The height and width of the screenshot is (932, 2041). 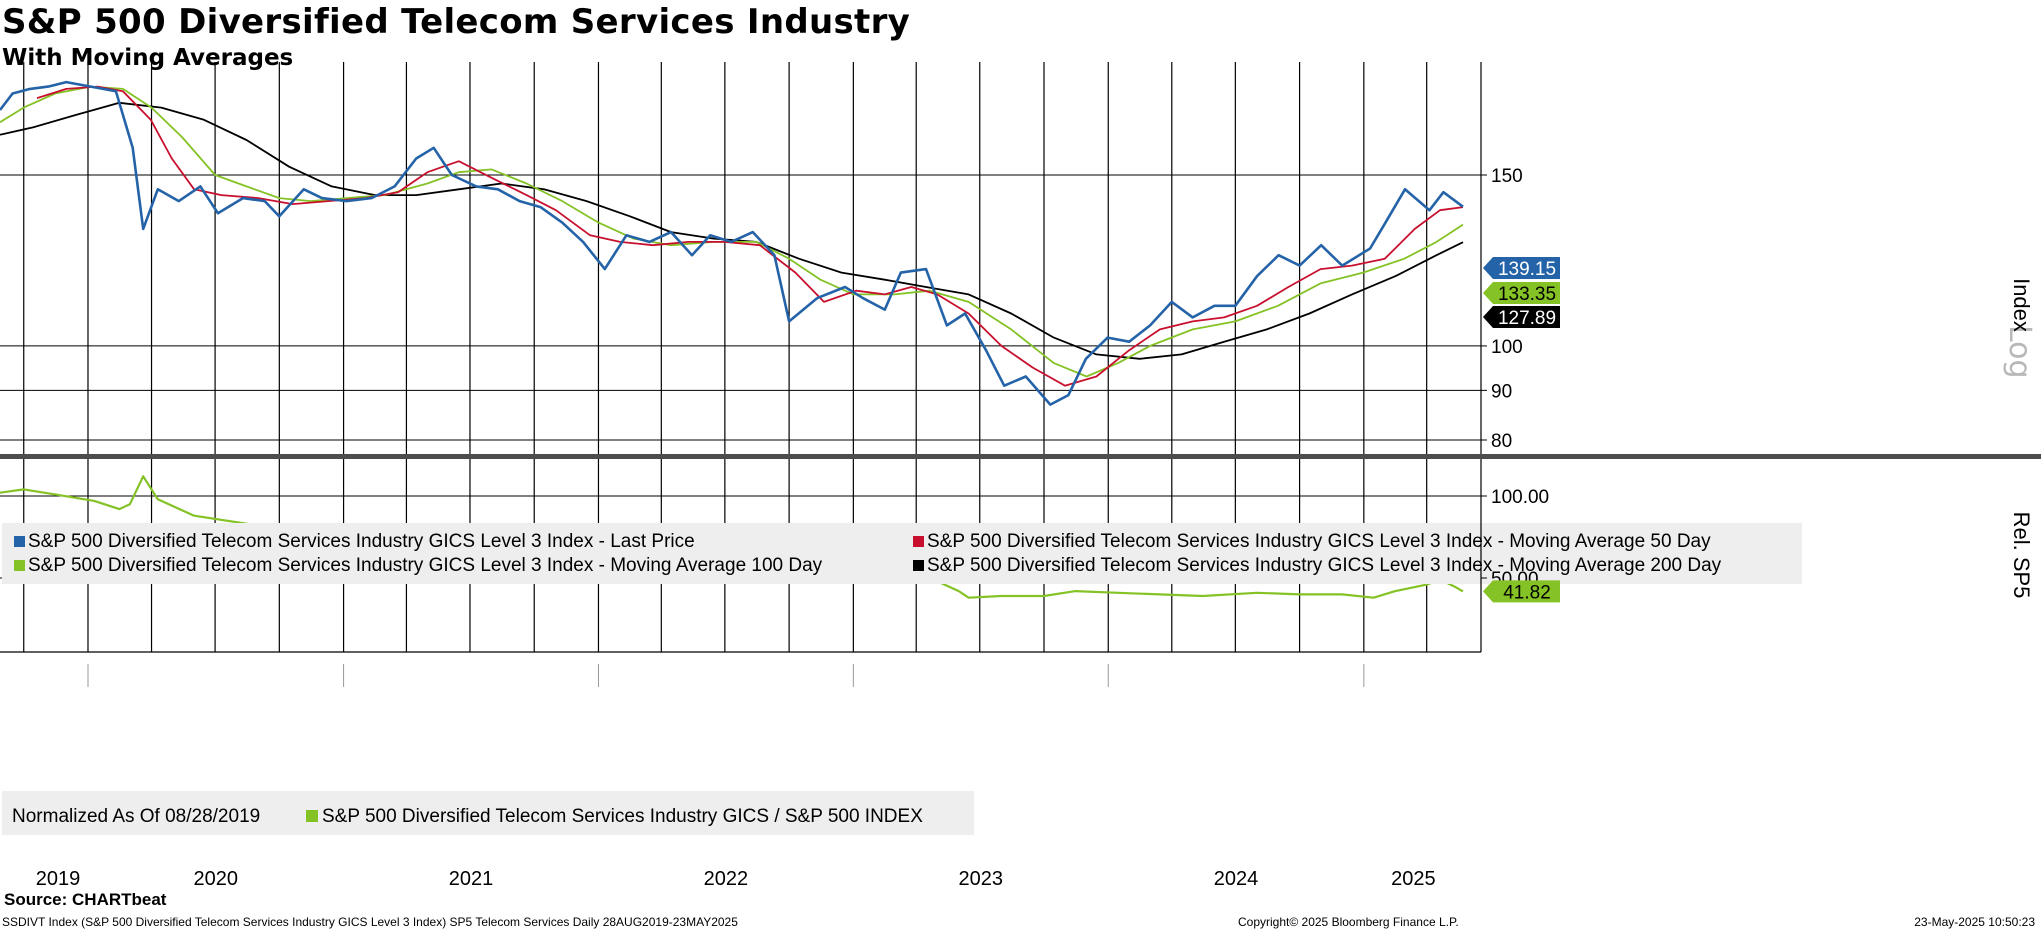 What do you see at coordinates (1527, 592) in the screenshot?
I see `relative-tag-text: 41.82` at bounding box center [1527, 592].